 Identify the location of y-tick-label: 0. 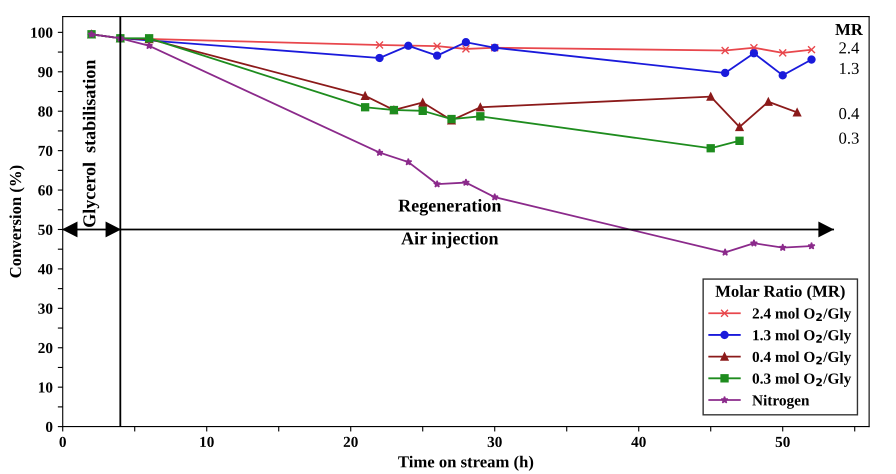
(49, 427).